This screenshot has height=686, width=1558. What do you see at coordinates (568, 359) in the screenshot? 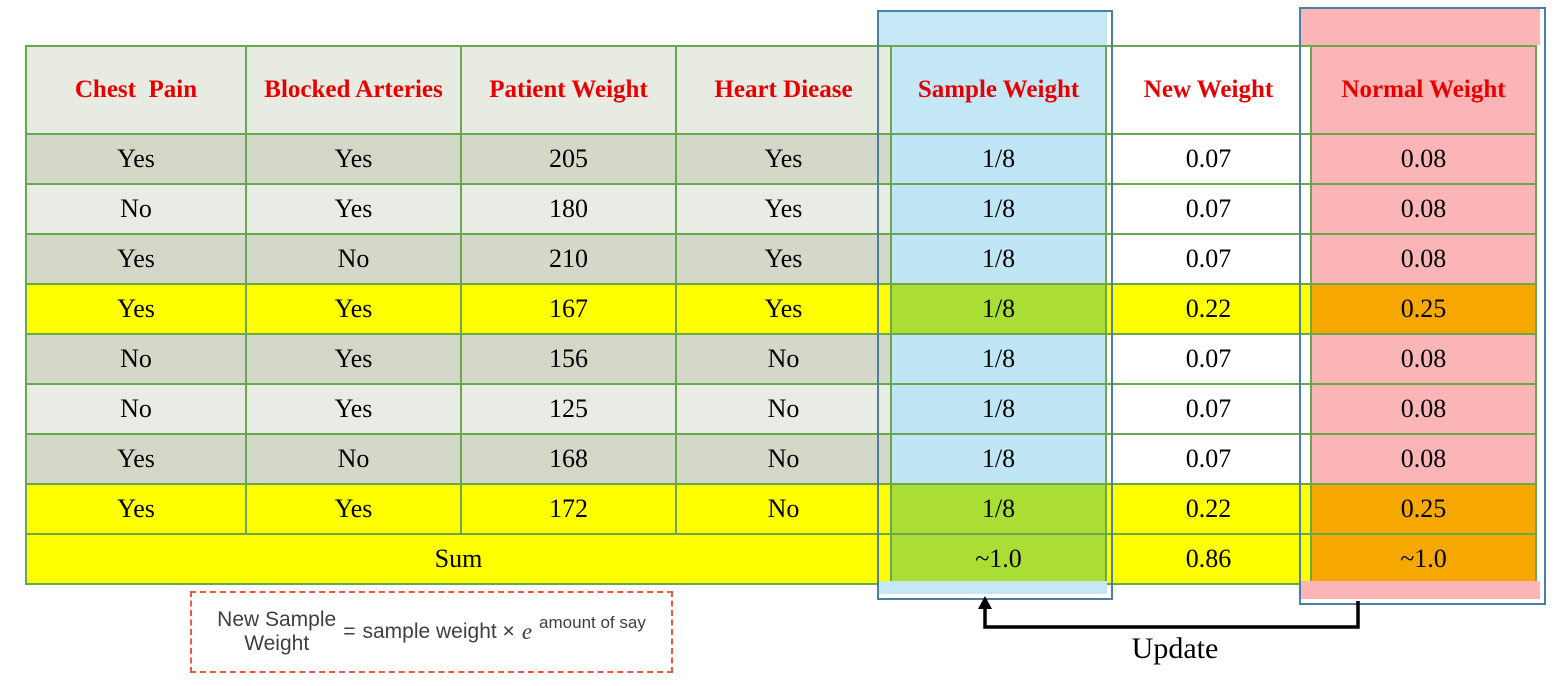
I see `cell-patient-weight: 156` at bounding box center [568, 359].